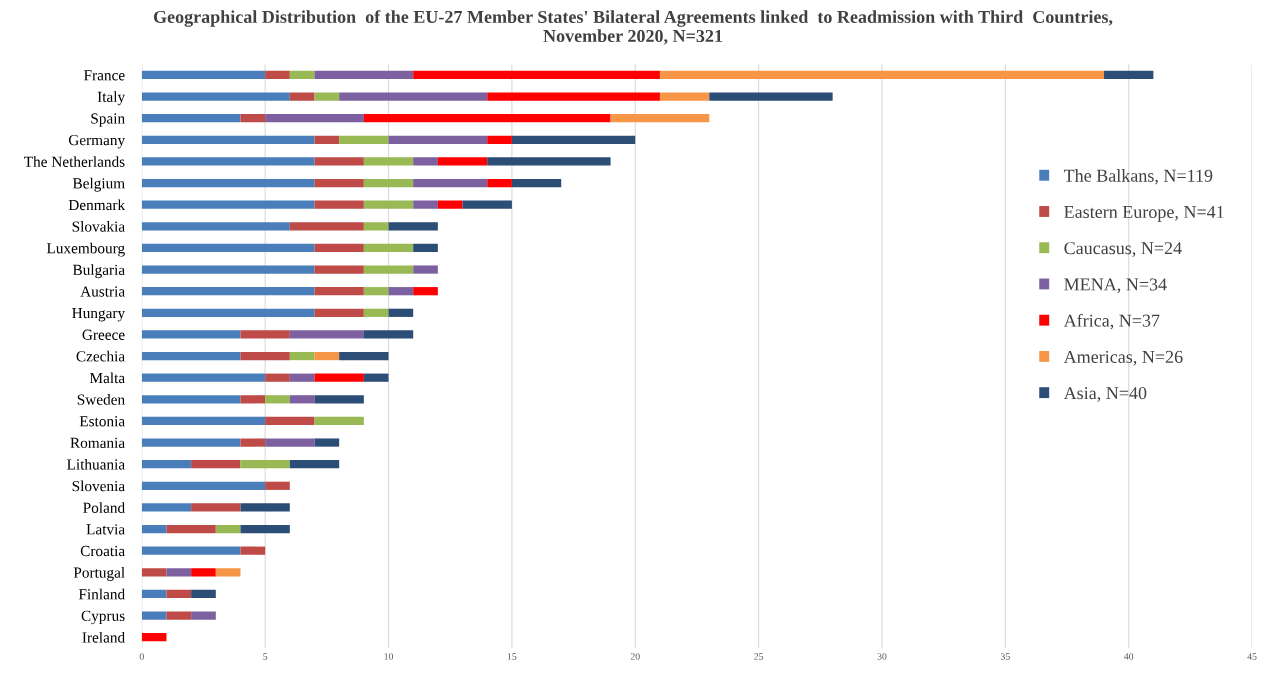 This screenshot has height=675, width=1266. I want to click on y-tick-label: Romania, so click(97, 443).